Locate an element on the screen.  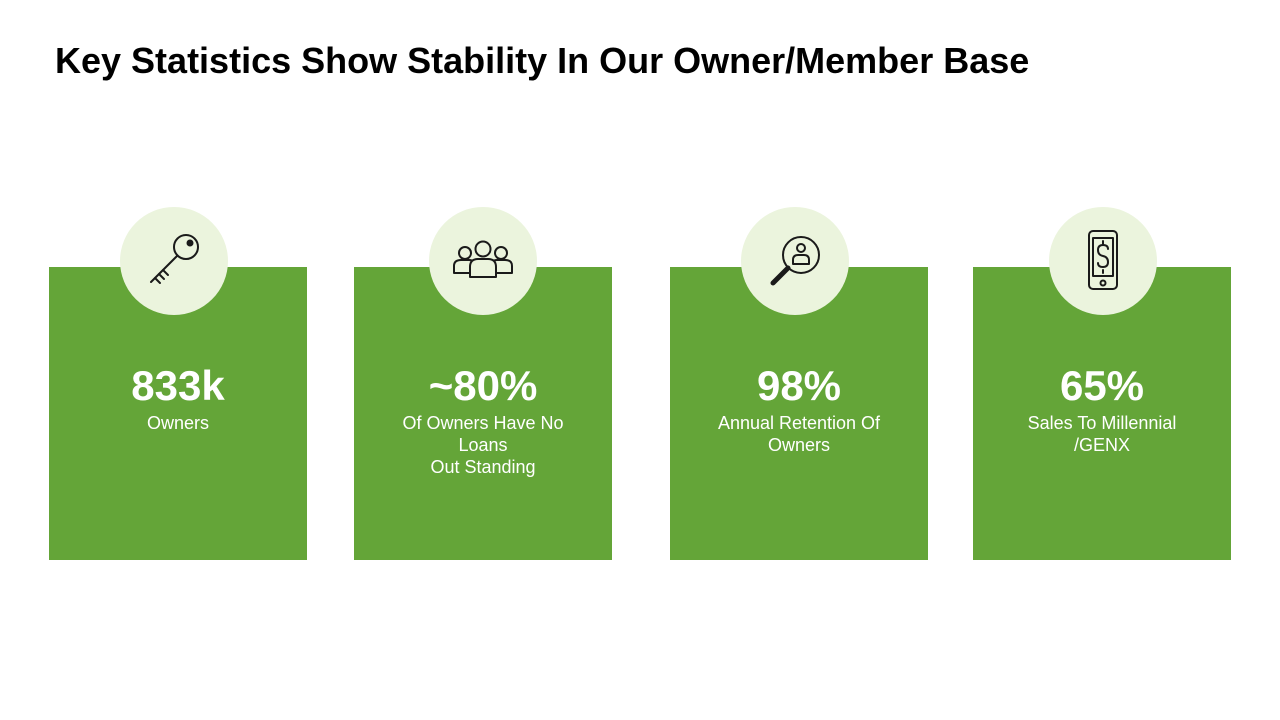
stat-label: Sales To Millennial /GENX is located at coordinates (1102, 434).